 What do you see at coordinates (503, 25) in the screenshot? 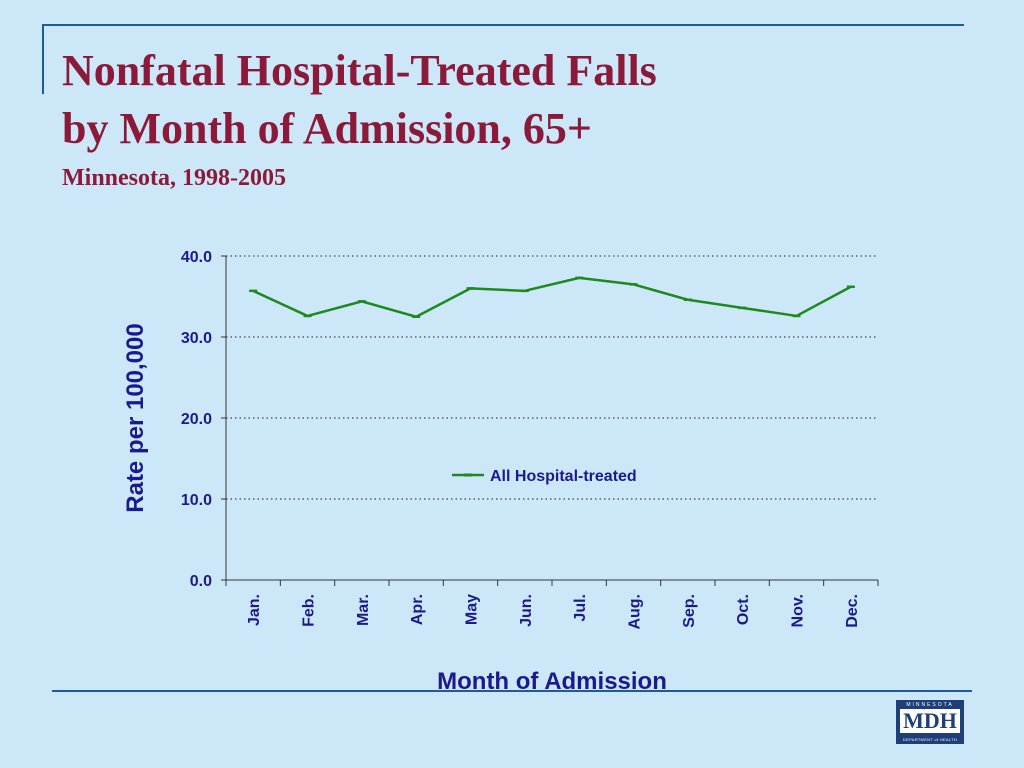
I see `top-rule` at bounding box center [503, 25].